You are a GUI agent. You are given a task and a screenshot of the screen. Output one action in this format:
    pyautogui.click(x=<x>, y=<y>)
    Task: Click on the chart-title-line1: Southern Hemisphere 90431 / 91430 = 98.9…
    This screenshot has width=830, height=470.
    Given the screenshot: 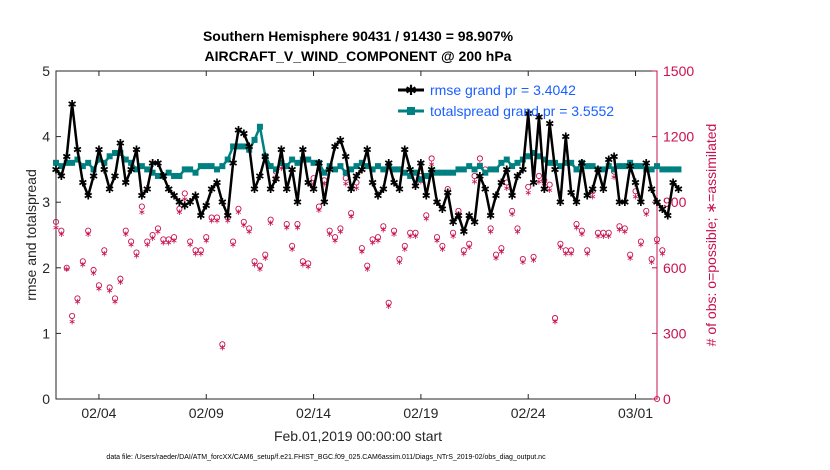 What is the action you would take?
    pyautogui.click(x=358, y=36)
    